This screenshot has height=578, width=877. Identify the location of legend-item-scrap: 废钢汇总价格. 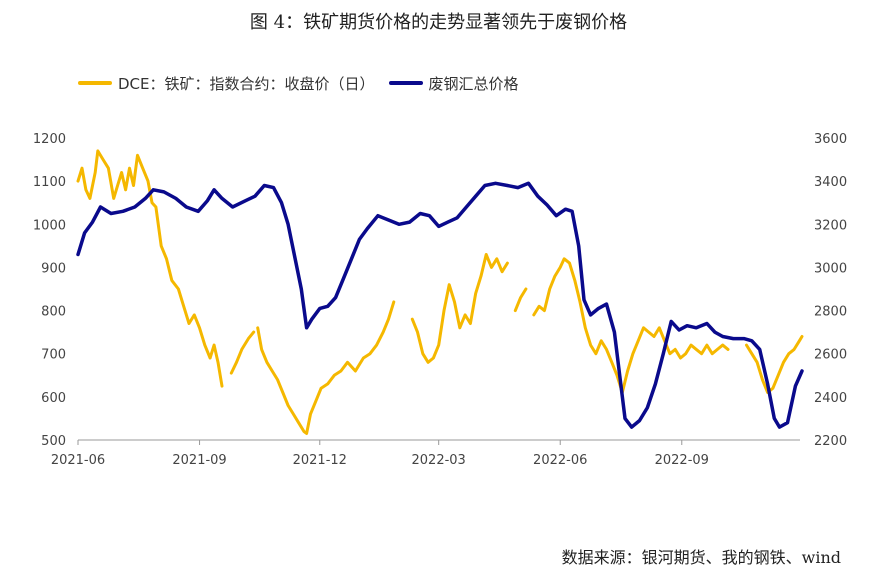
(453, 83).